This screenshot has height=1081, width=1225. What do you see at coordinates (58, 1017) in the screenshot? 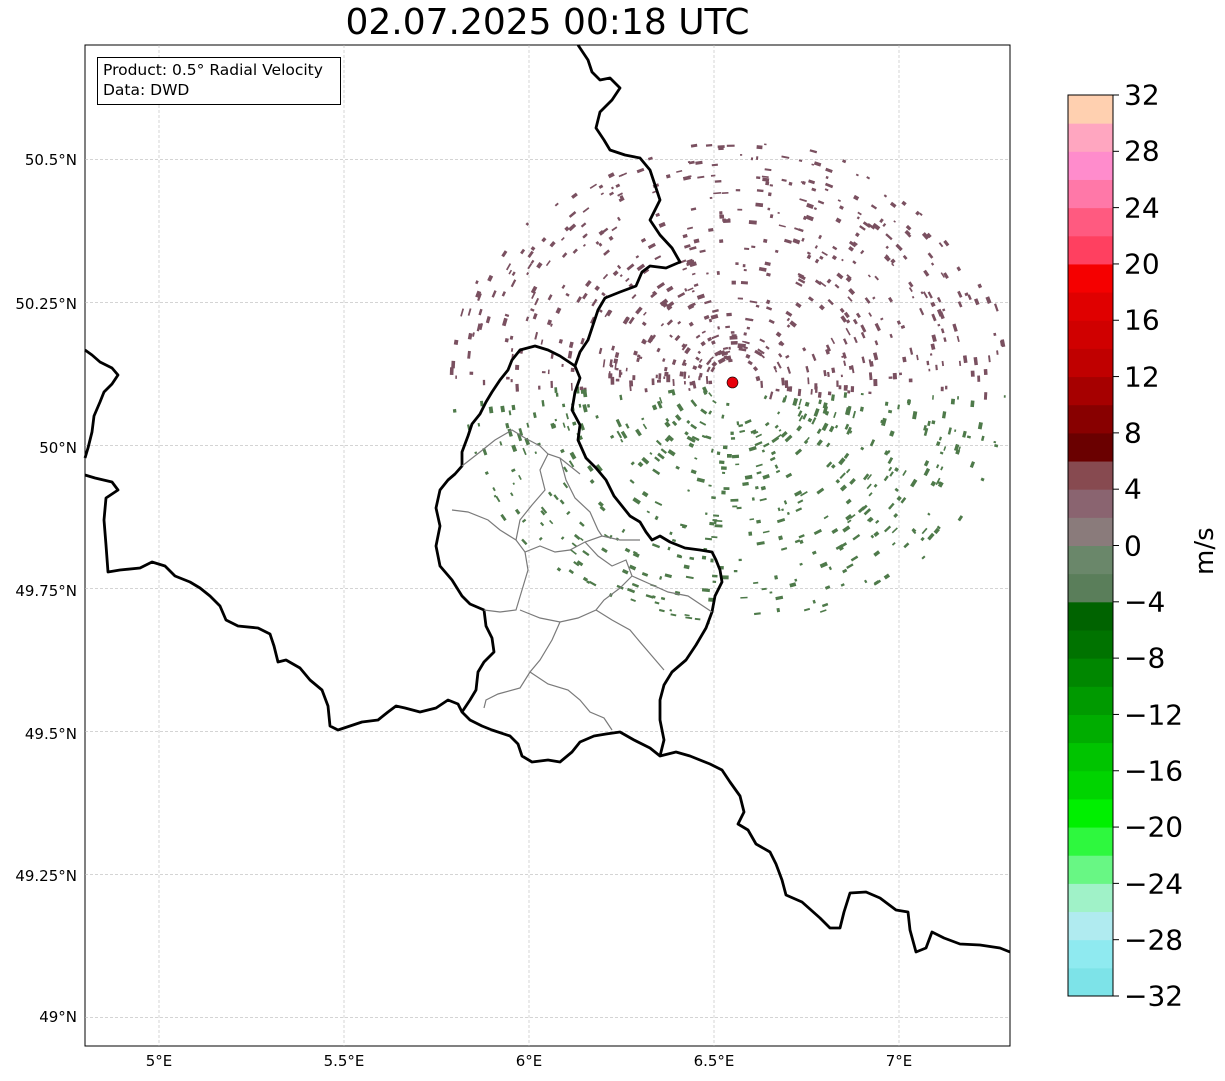
I see `lat-tick-label: 49°N` at bounding box center [58, 1017].